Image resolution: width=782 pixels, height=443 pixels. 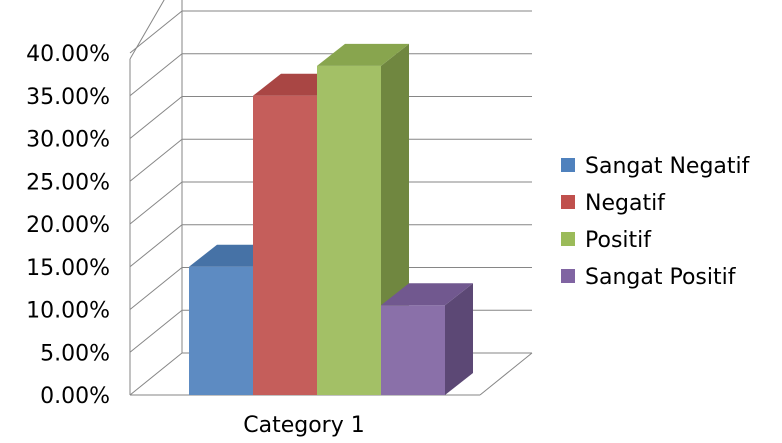 I want to click on y-tick-label: 20.00%, so click(x=68, y=225).